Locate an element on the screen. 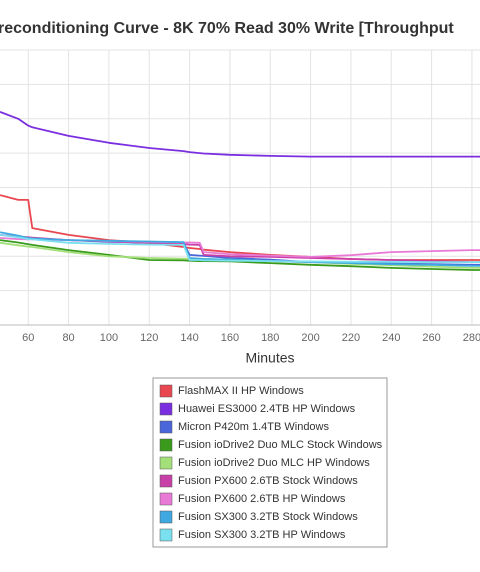 Image resolution: width=480 pixels, height=572 pixels. x-tick-label: 180 is located at coordinates (270, 338).